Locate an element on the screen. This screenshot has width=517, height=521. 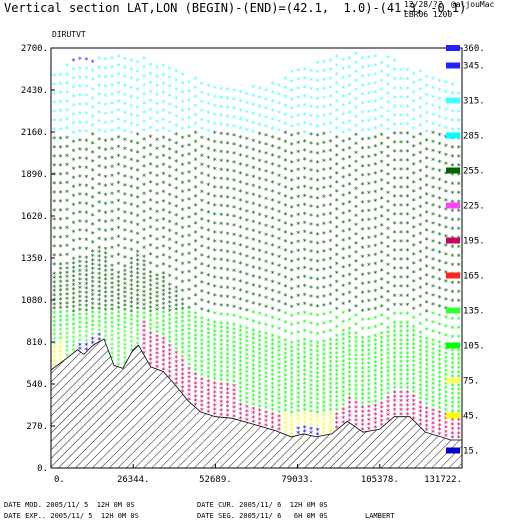
colorbar-label: 195. is located at coordinates (474, 242).